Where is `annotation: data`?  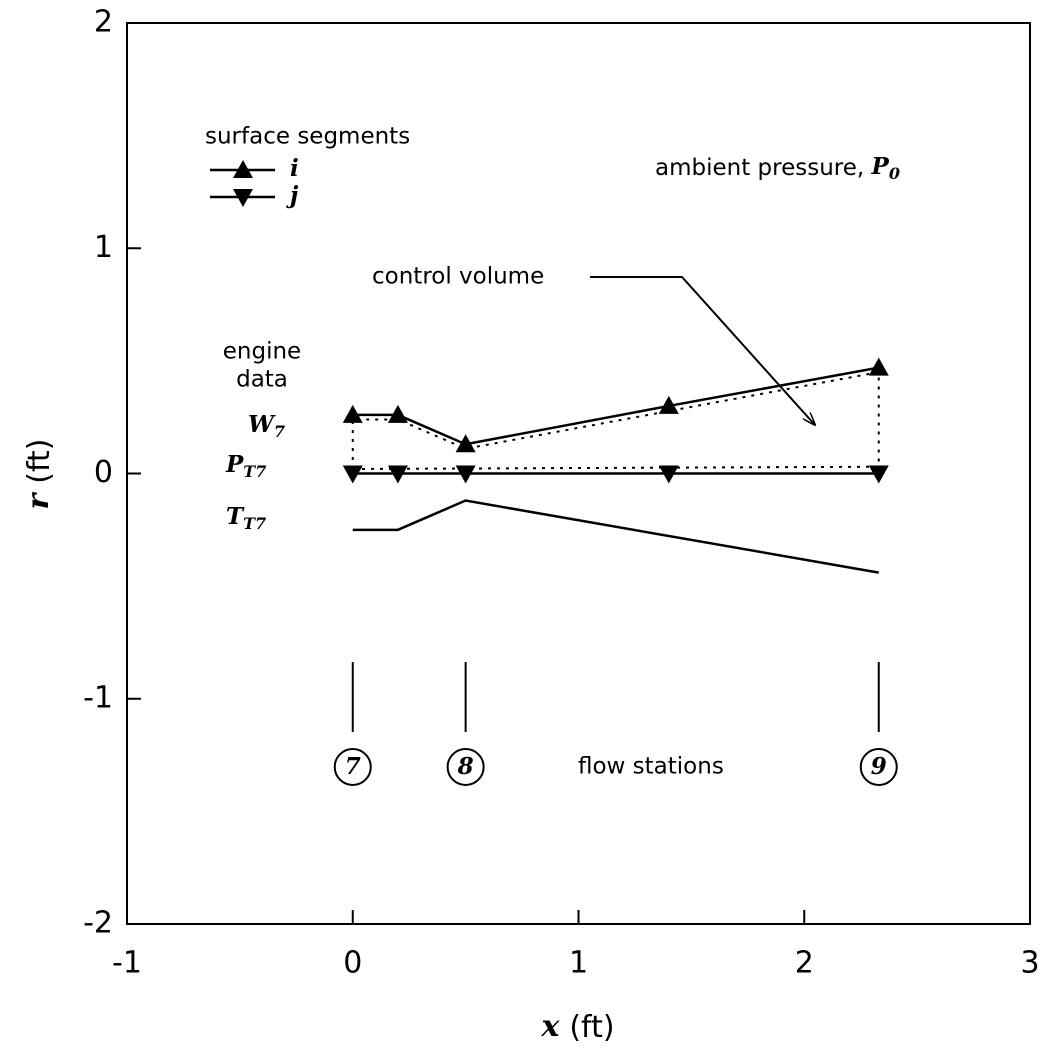 annotation: data is located at coordinates (262, 380).